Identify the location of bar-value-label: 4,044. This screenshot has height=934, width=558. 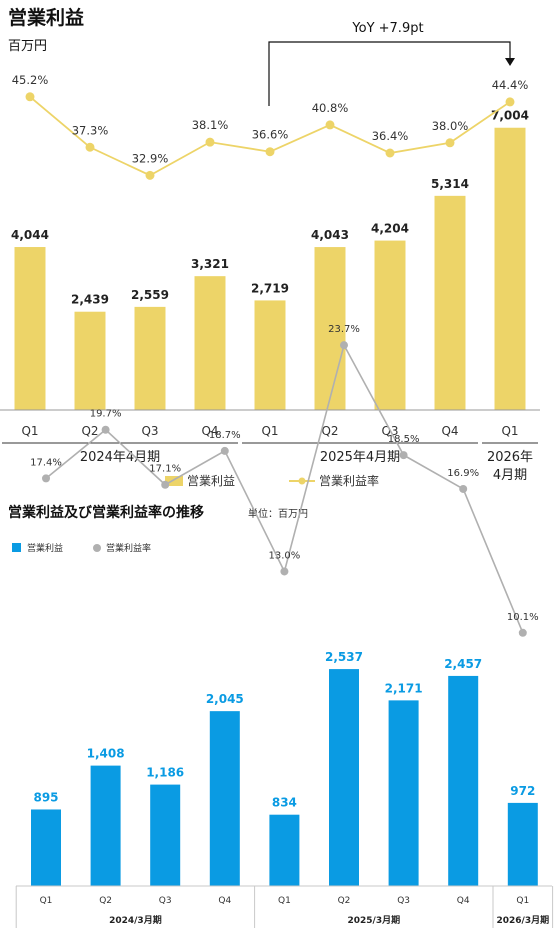
(30, 235).